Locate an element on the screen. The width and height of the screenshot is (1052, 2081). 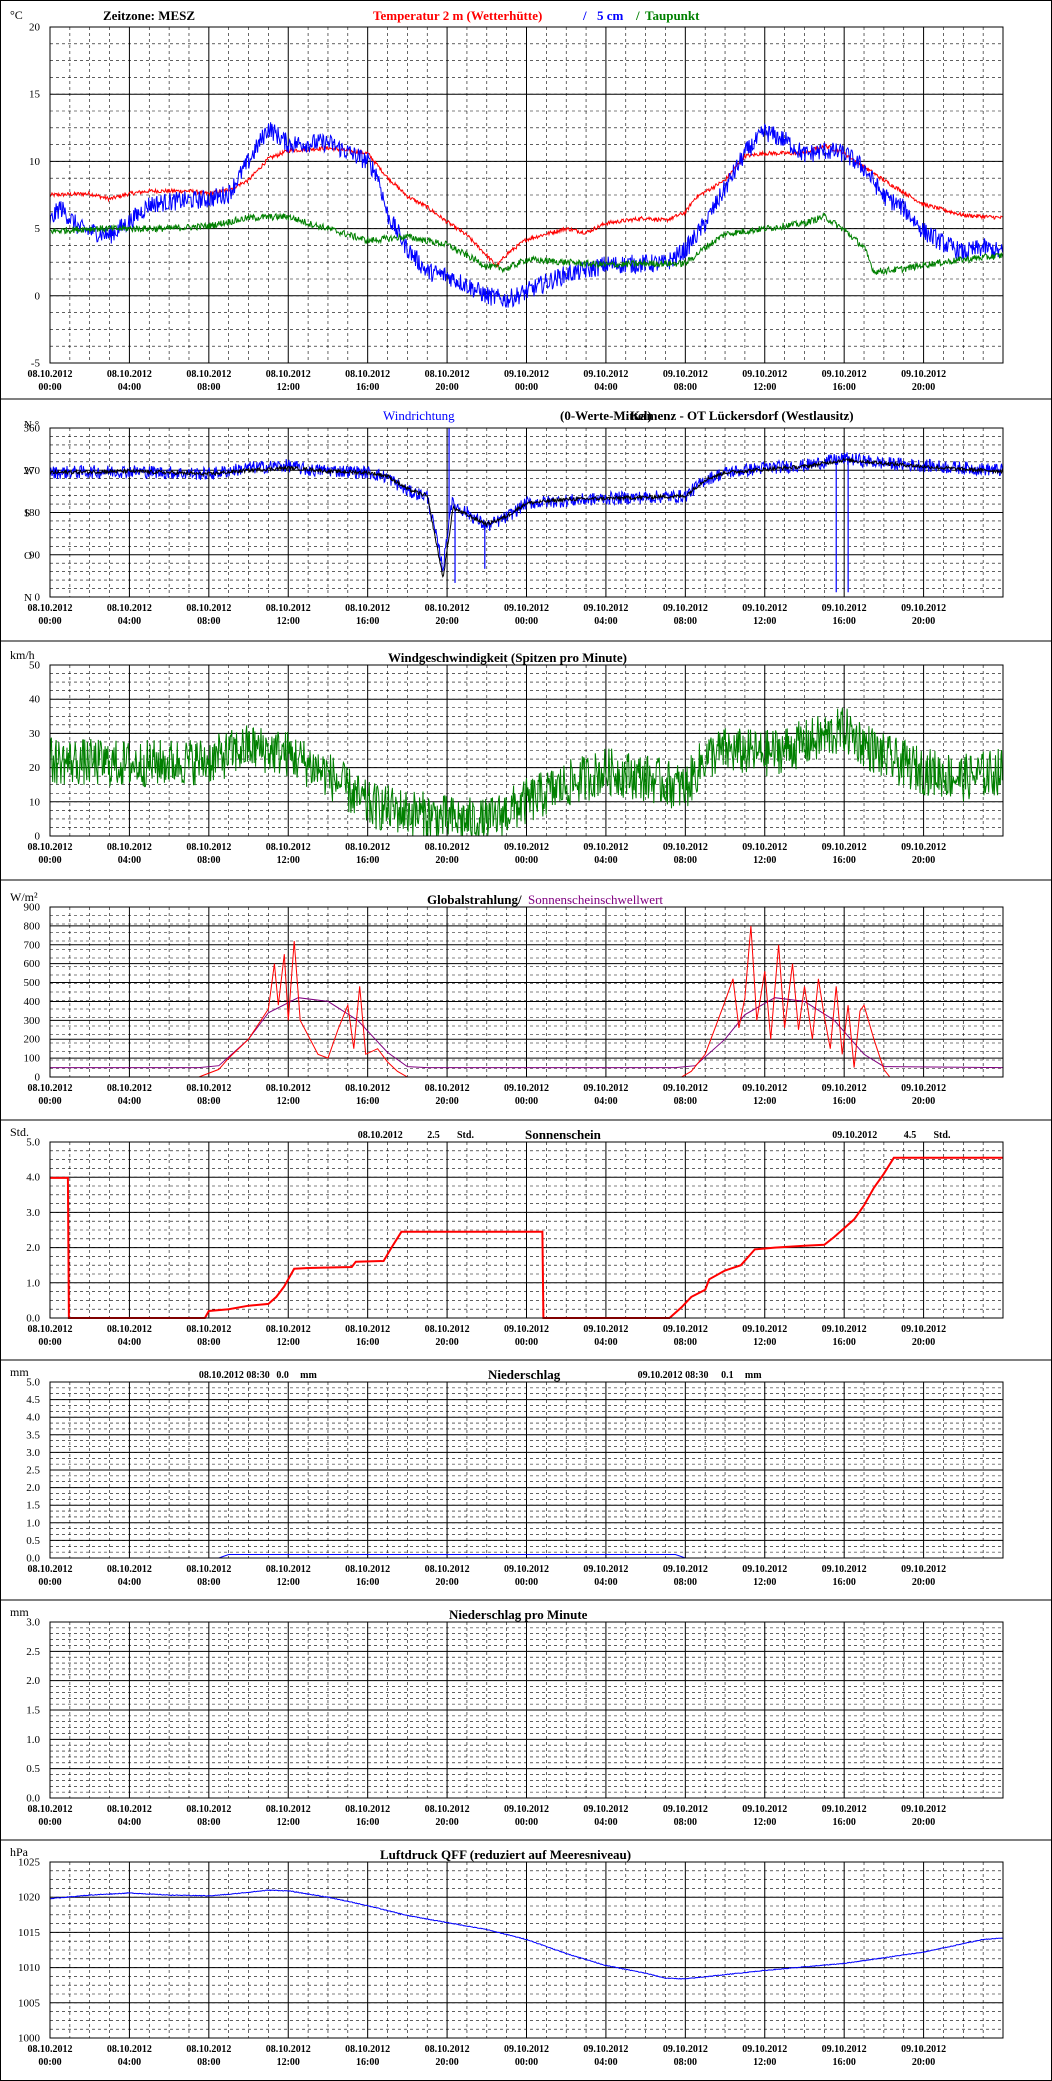
unit-label: hPa is located at coordinates (19, 1852).